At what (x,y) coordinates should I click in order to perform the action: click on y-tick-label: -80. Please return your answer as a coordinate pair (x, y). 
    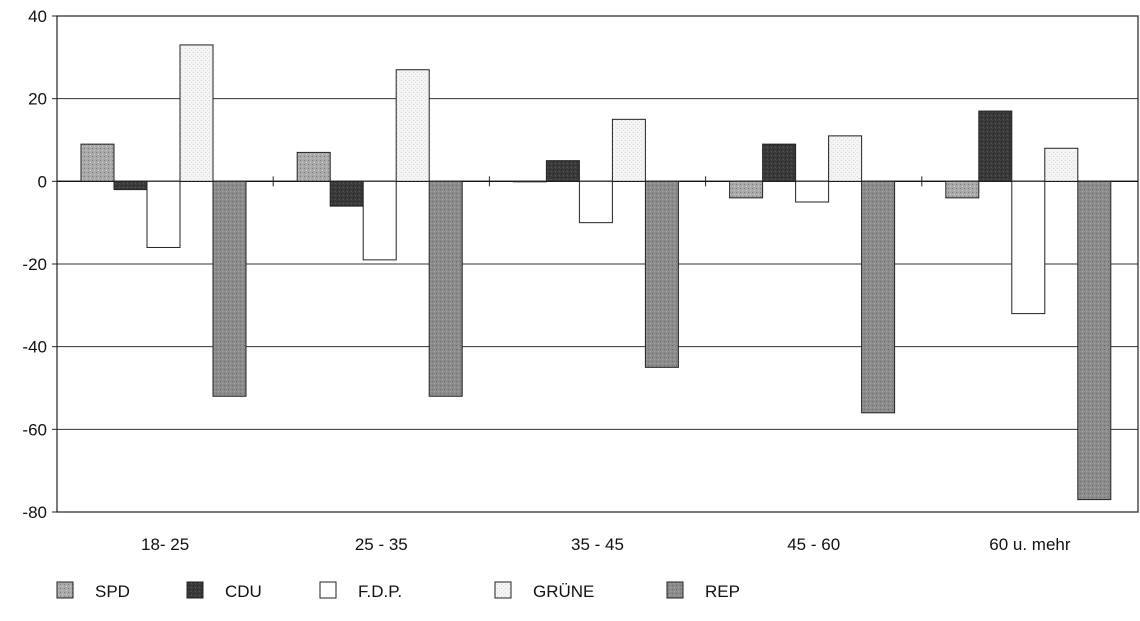
    Looking at the image, I should click on (34, 512).